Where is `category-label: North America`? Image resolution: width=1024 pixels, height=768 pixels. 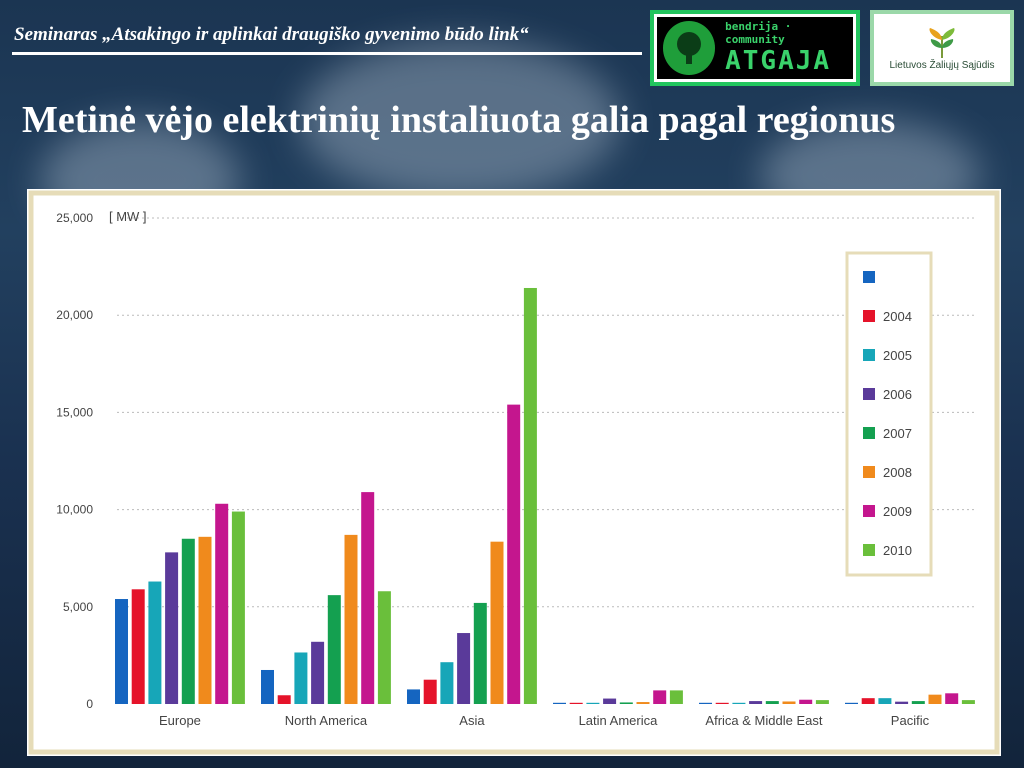 category-label: North America is located at coordinates (326, 720).